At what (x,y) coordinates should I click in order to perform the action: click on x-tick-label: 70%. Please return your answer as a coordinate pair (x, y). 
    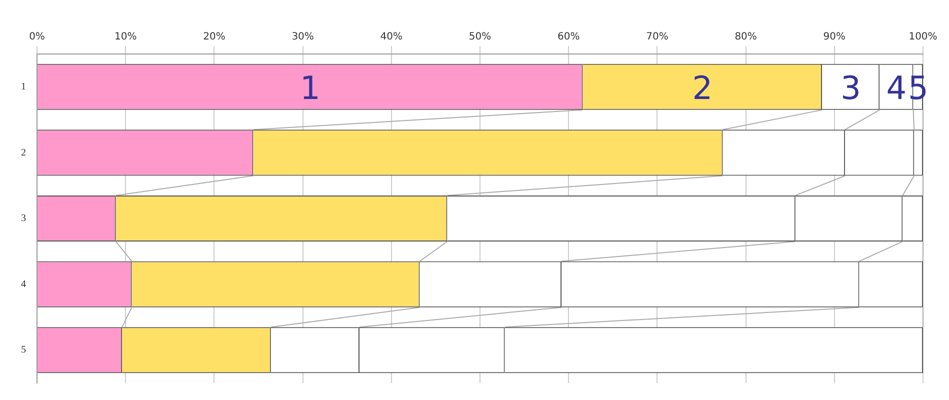
    Looking at the image, I should click on (657, 37).